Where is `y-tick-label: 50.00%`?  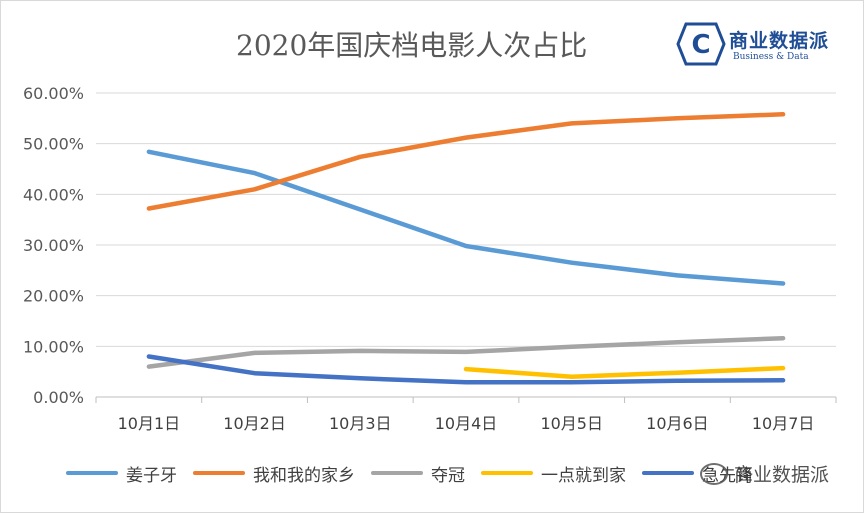 y-tick-label: 50.00% is located at coordinates (53, 144).